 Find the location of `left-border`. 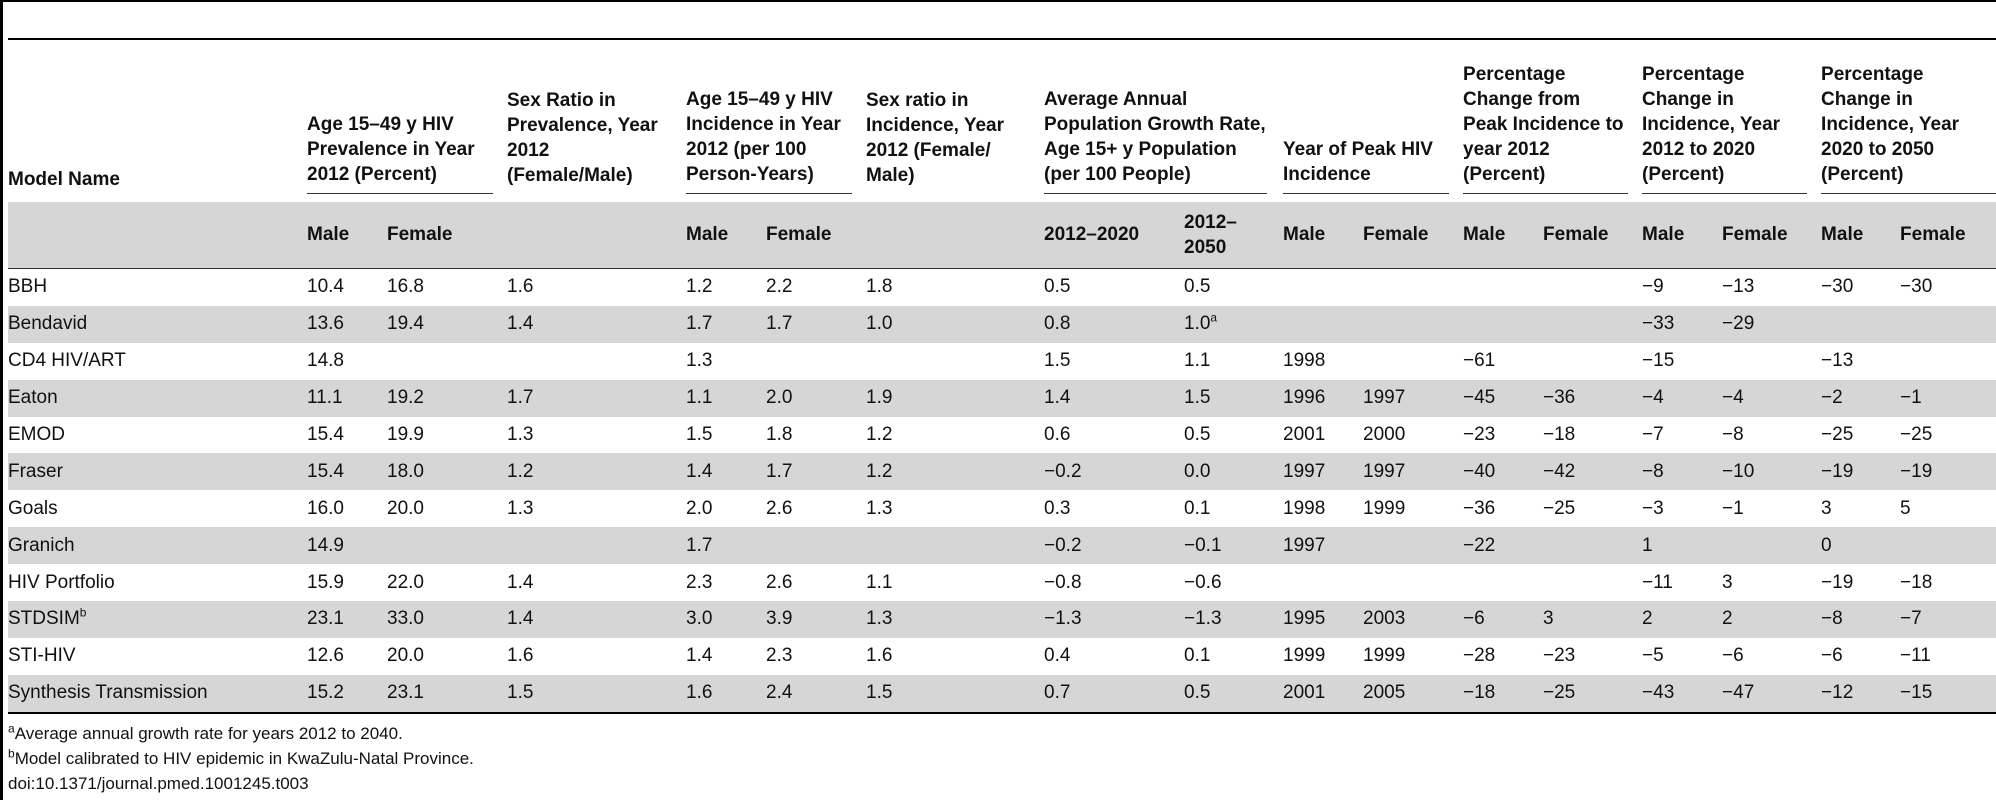

left-border is located at coordinates (1, 400).